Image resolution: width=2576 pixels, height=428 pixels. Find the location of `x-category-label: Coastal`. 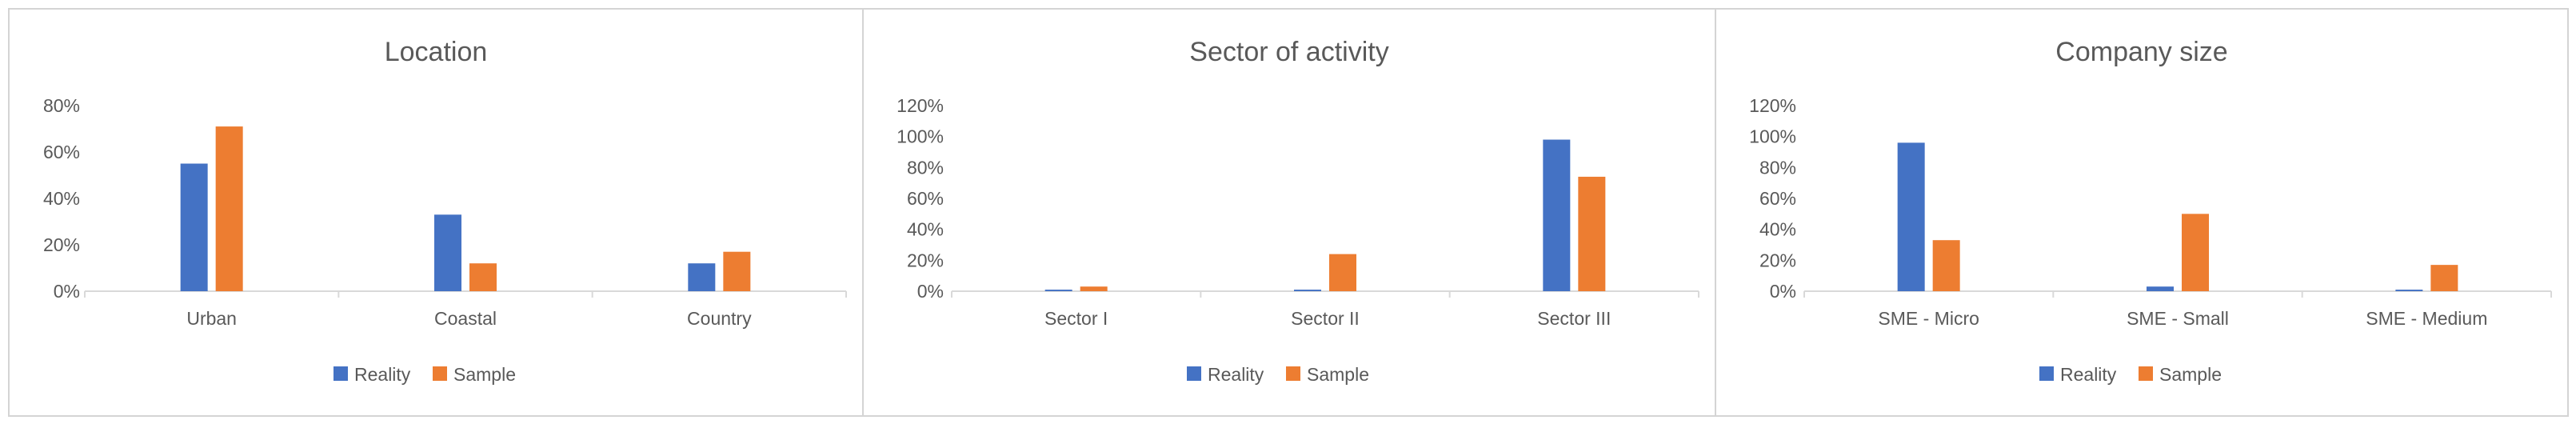

x-category-label: Coastal is located at coordinates (465, 318).